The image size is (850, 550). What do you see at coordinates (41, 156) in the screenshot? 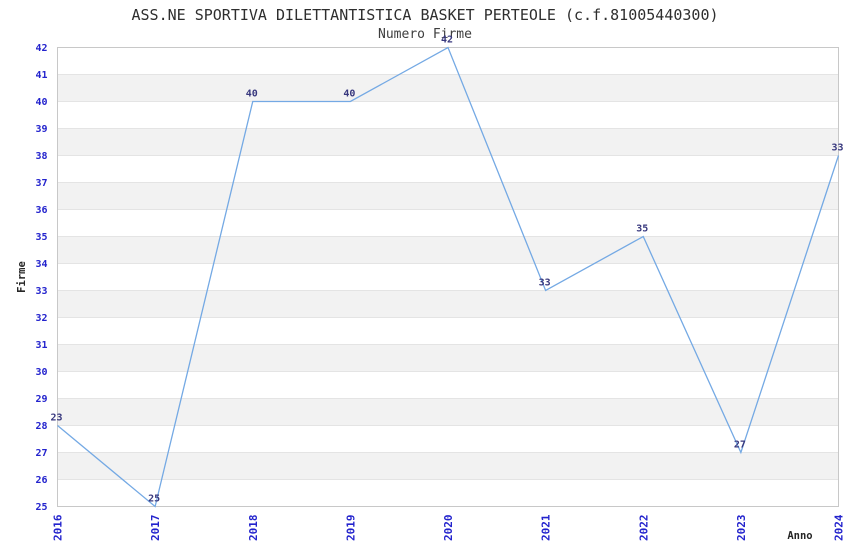
I see `y-tick-label: 38` at bounding box center [41, 156].